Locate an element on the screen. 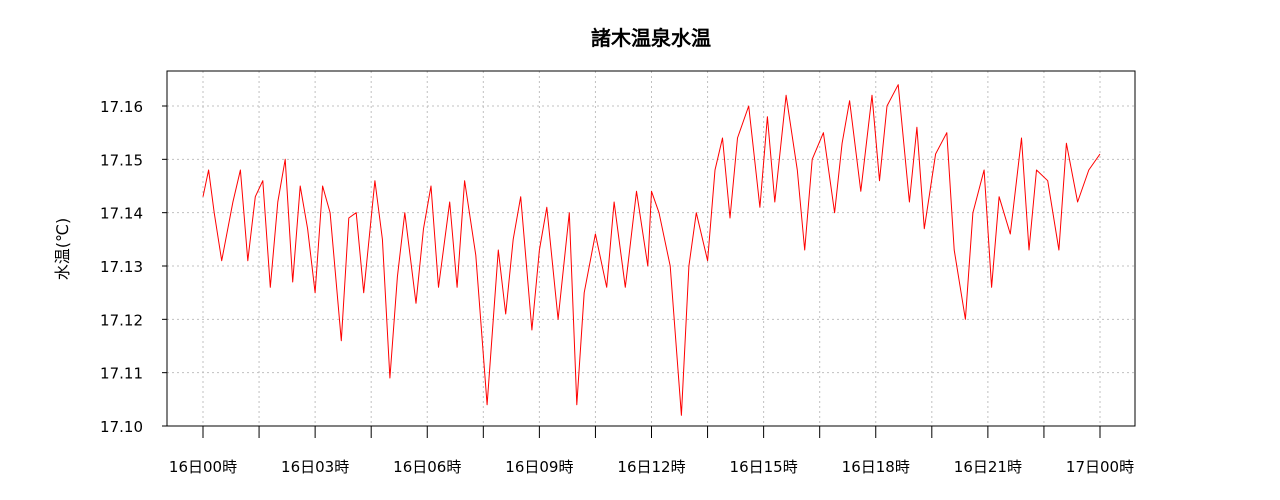  x-tick-label: 16日21時 is located at coordinates (988, 467).